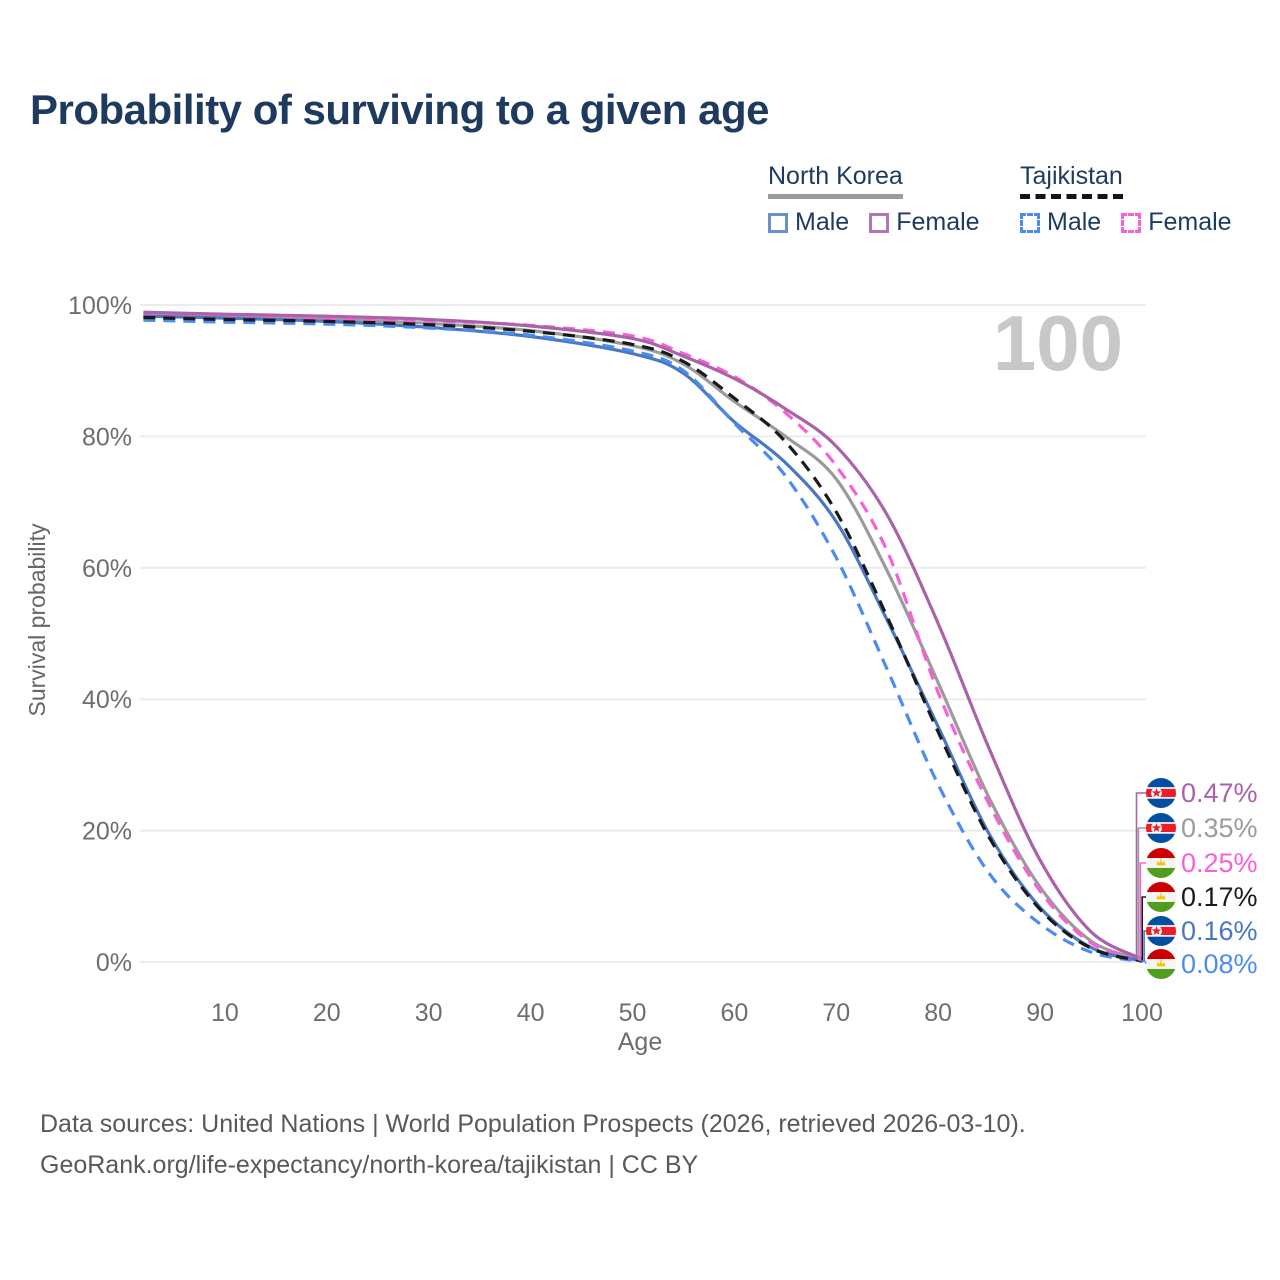 The height and width of the screenshot is (1280, 1280). What do you see at coordinates (1219, 964) in the screenshot?
I see `end-value-label-tajikistan-male: 0.08%` at bounding box center [1219, 964].